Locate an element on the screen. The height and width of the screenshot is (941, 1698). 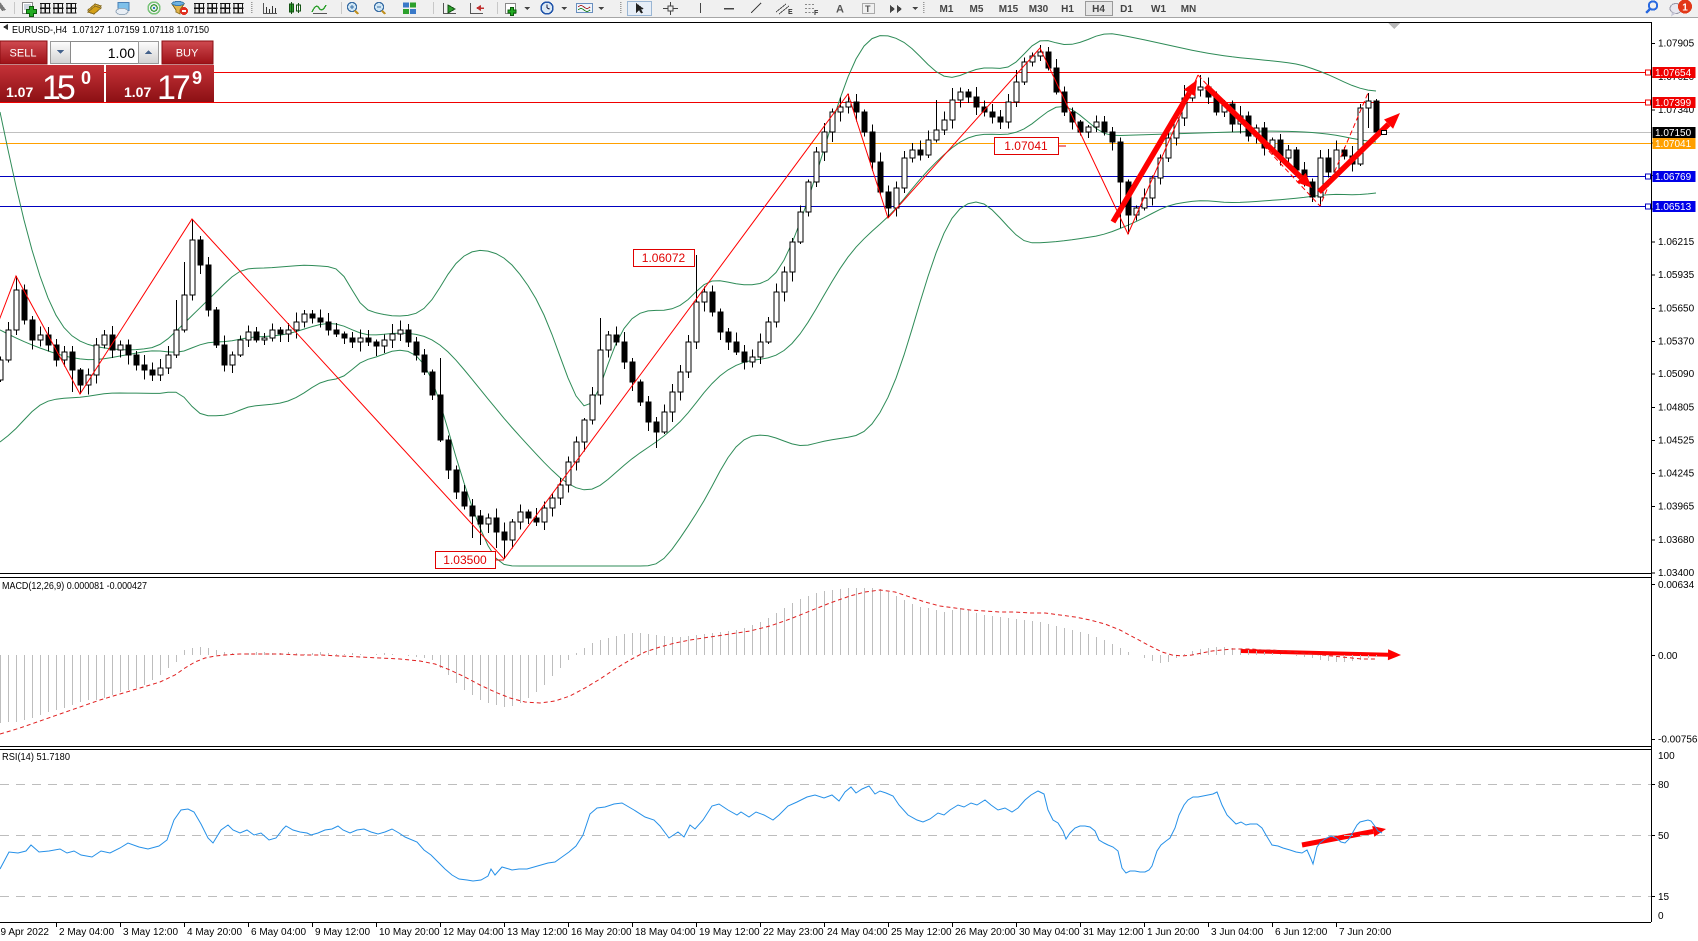
svg-text: M5 is located at coordinates (977, 9).